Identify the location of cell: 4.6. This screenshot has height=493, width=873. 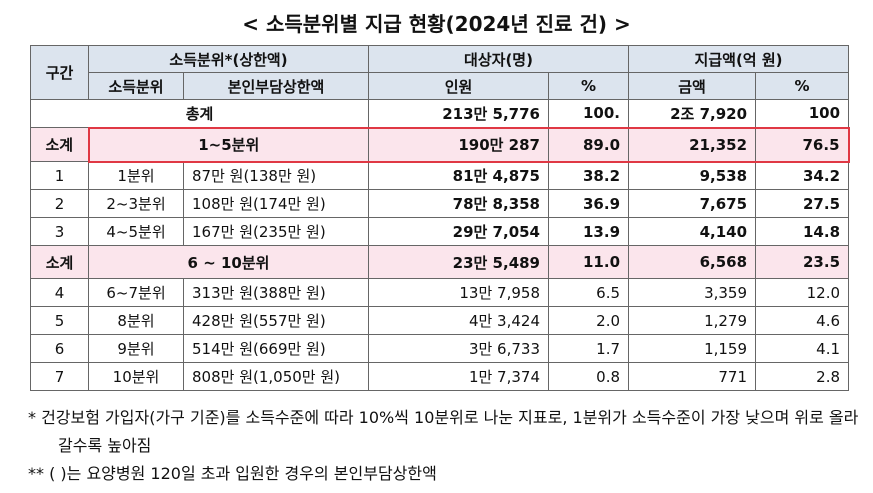
(802, 320).